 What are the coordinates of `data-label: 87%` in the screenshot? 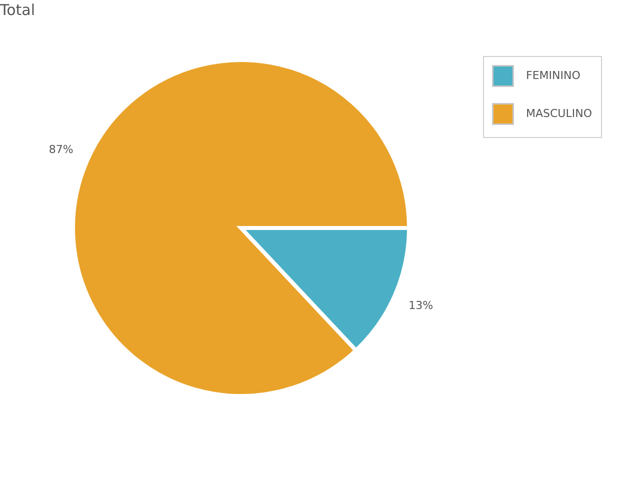 It's located at (61, 149).